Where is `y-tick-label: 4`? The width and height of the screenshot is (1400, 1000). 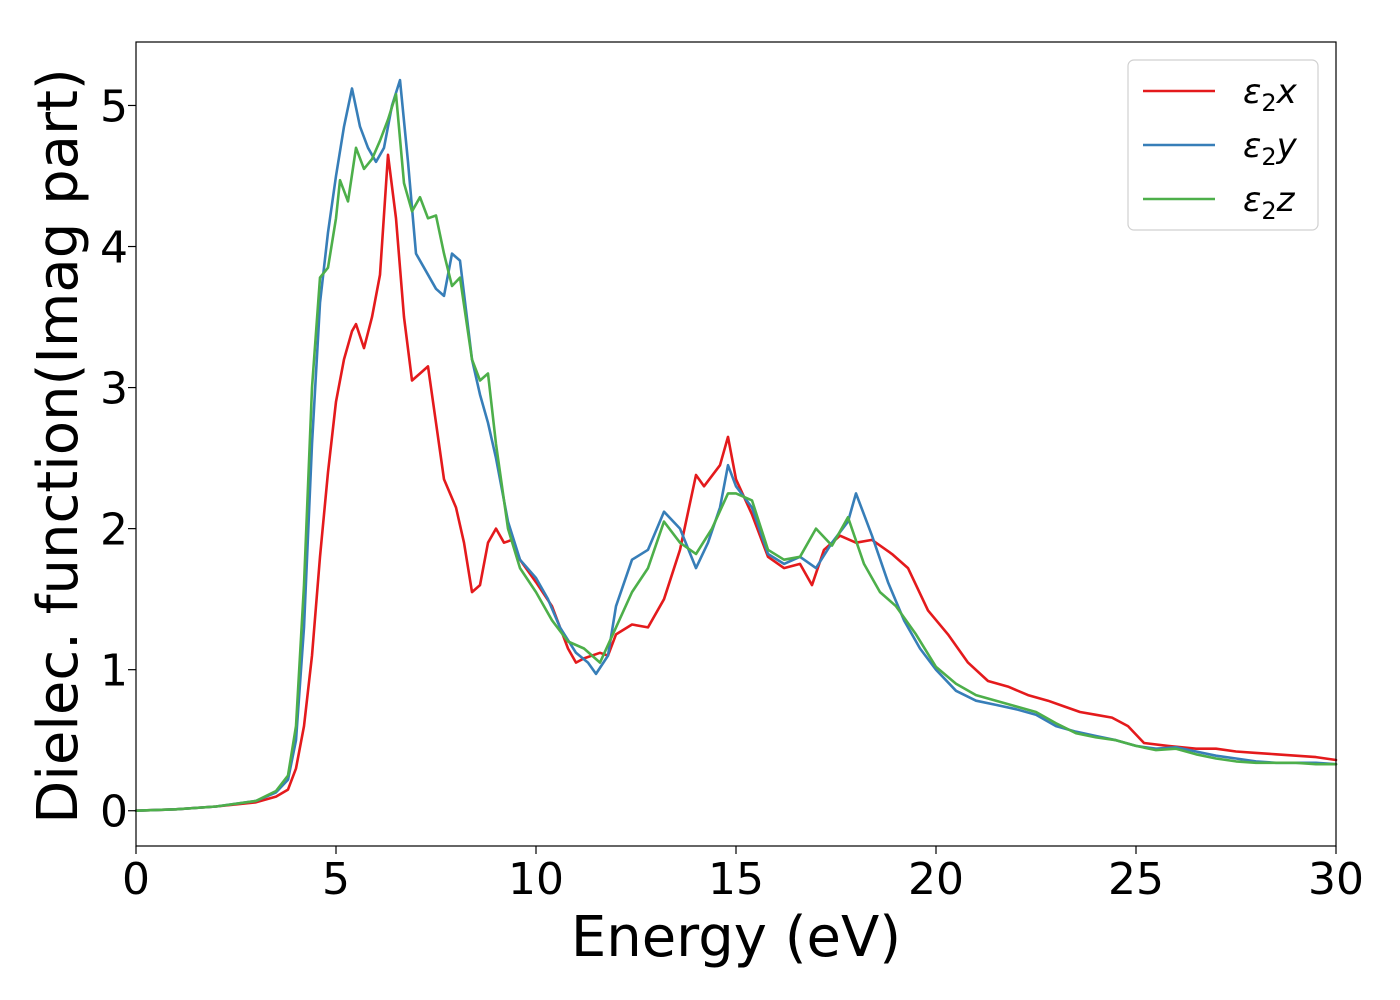
y-tick-label: 4 is located at coordinates (114, 248).